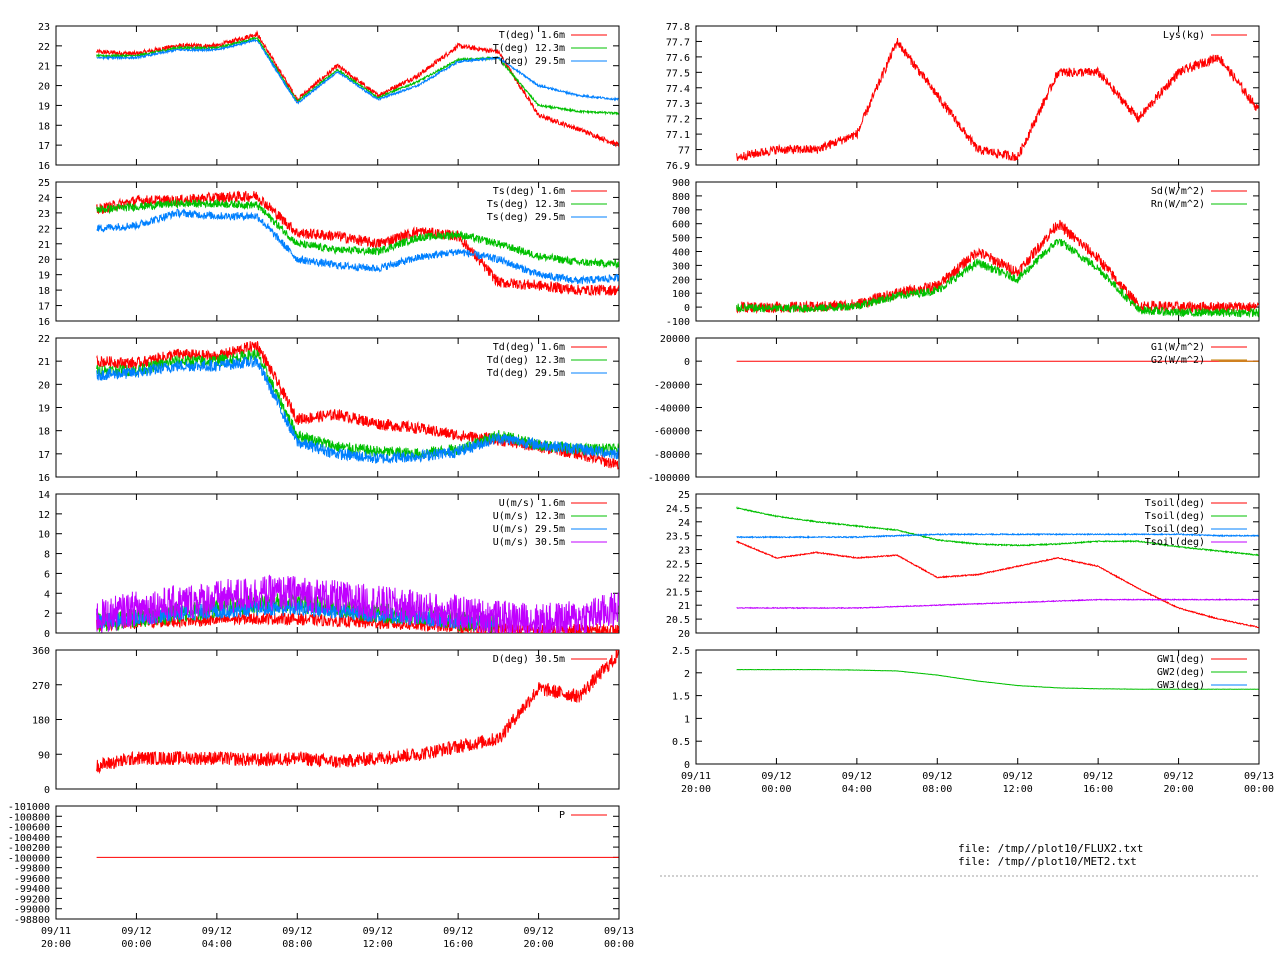  What do you see at coordinates (44, 166) in the screenshot?
I see `y-tick-label: 16` at bounding box center [44, 166].